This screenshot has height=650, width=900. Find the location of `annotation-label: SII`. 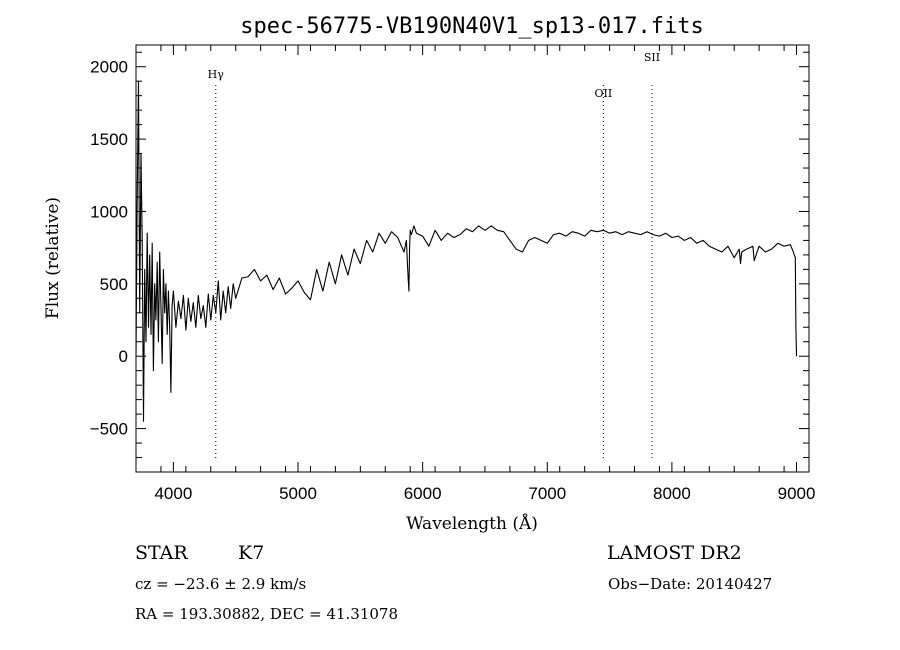

annotation-label: SII is located at coordinates (652, 57).